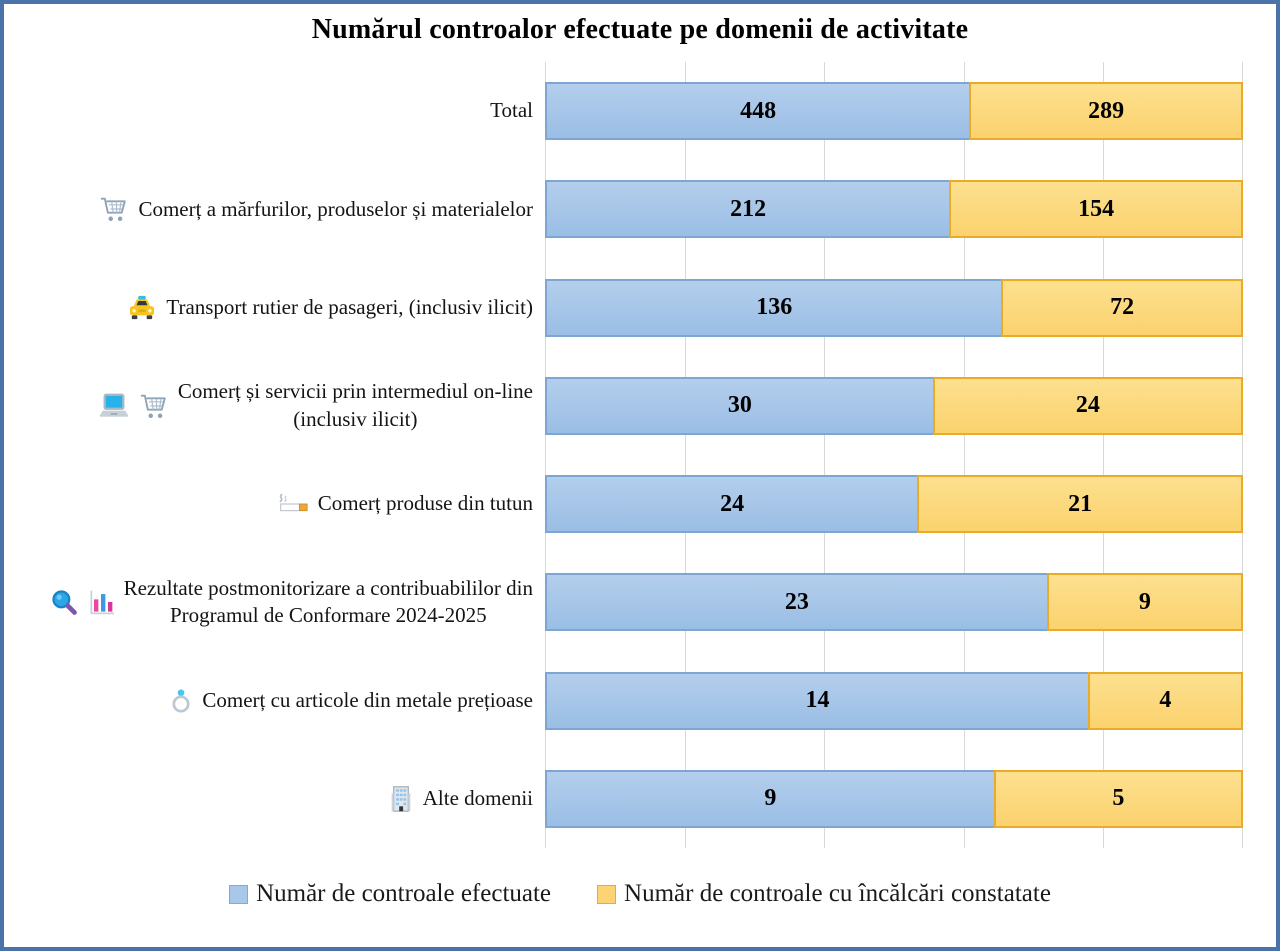 The width and height of the screenshot is (1280, 951). I want to click on bar-segment-incalcari: 5, so click(1118, 798).